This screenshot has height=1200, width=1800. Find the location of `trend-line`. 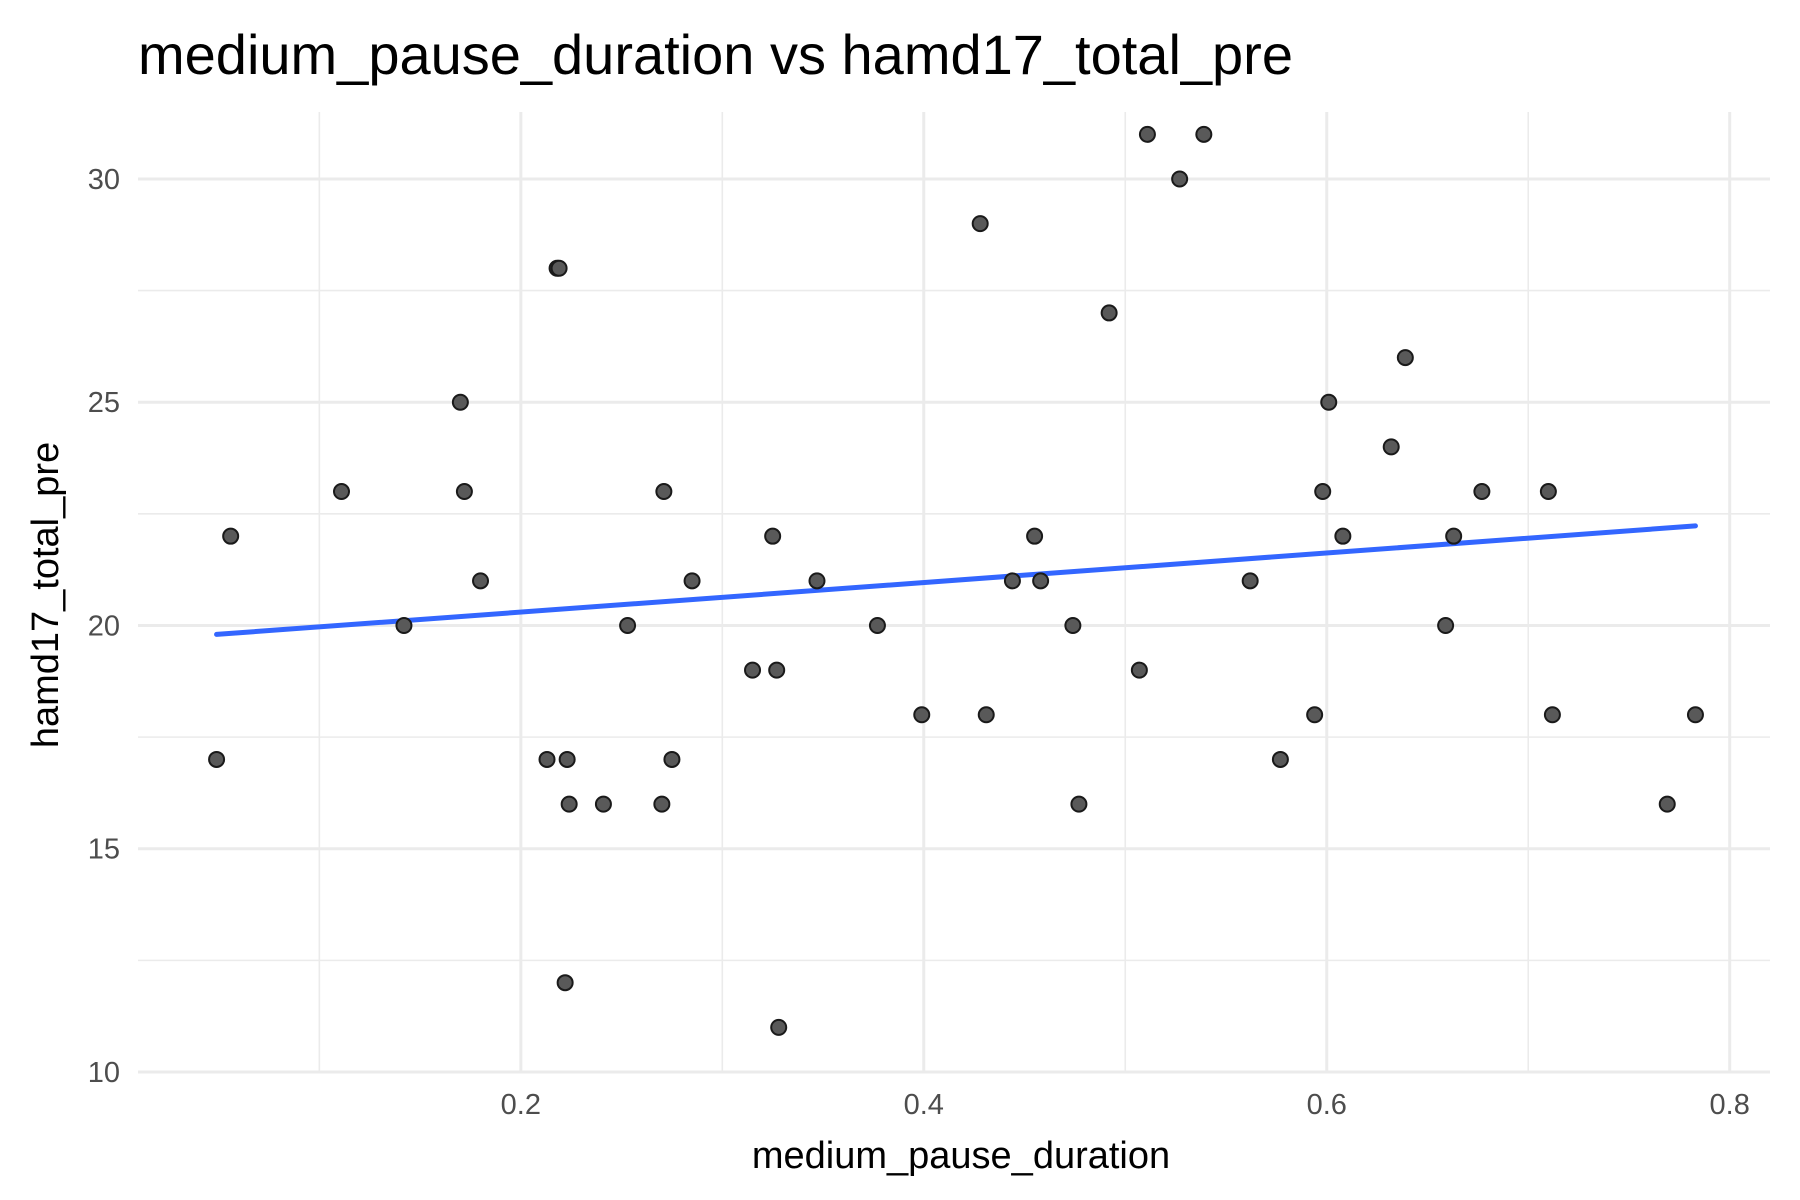

trend-line is located at coordinates (956, 580).